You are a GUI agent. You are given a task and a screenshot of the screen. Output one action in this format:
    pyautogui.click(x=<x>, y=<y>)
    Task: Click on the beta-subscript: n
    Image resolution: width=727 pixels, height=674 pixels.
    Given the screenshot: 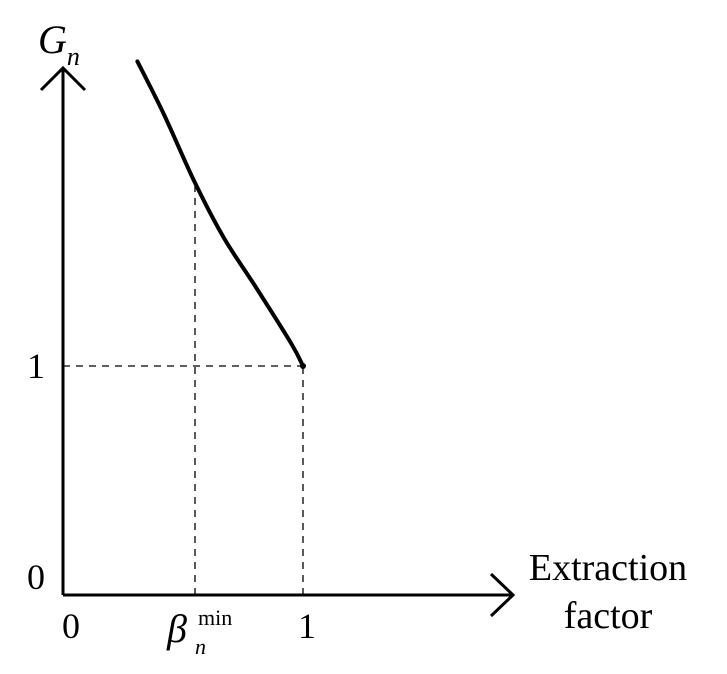 What is the action you would take?
    pyautogui.click(x=200, y=646)
    